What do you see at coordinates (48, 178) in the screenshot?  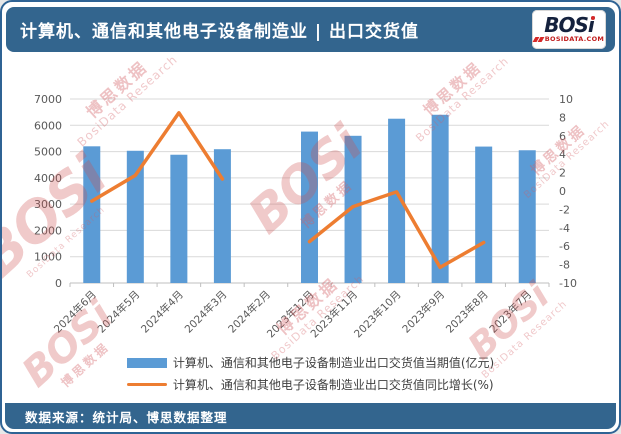 I see `left-axis-tick-label: 4000` at bounding box center [48, 178].